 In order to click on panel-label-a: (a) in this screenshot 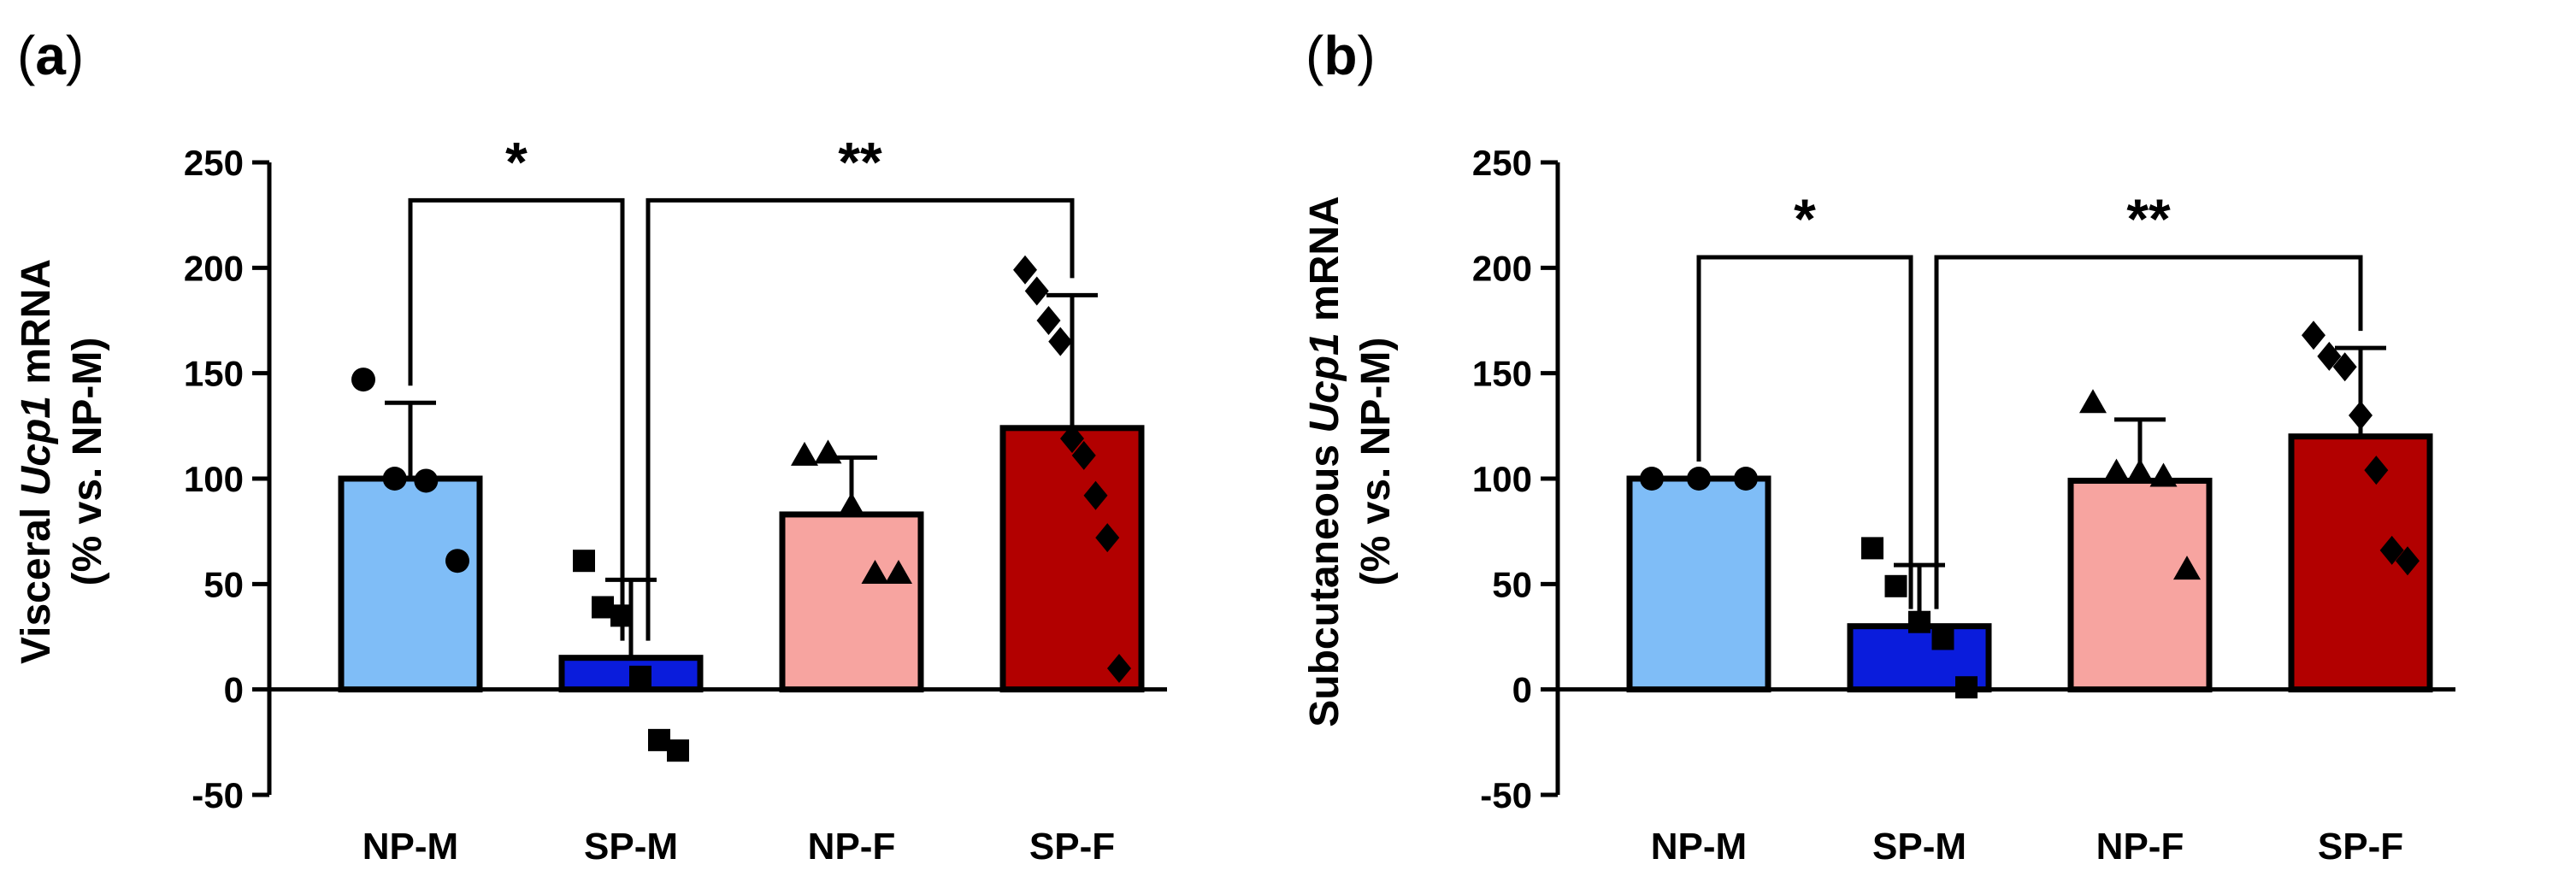, I will do `click(51, 55)`.